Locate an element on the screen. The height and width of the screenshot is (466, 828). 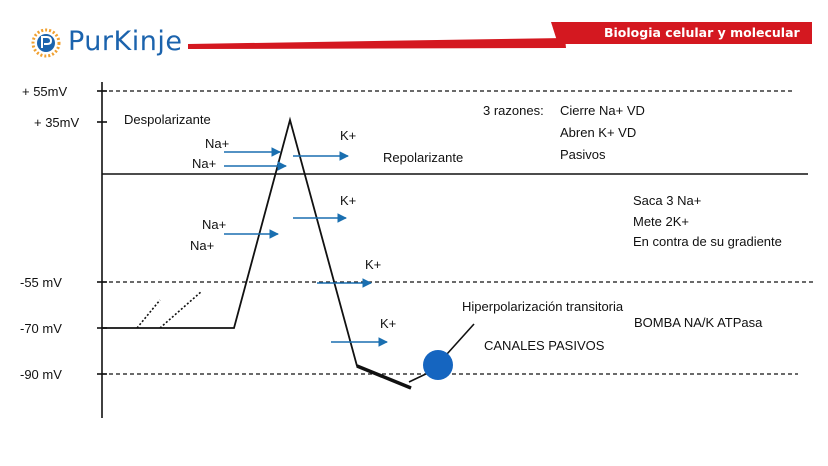
ion-label-na-4: Na+ is located at coordinates (202, 245).